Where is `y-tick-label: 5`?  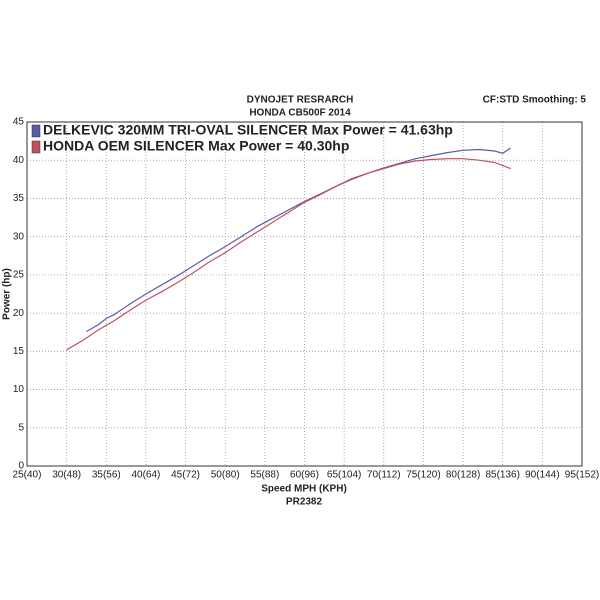 y-tick-label: 5 is located at coordinates (21, 427).